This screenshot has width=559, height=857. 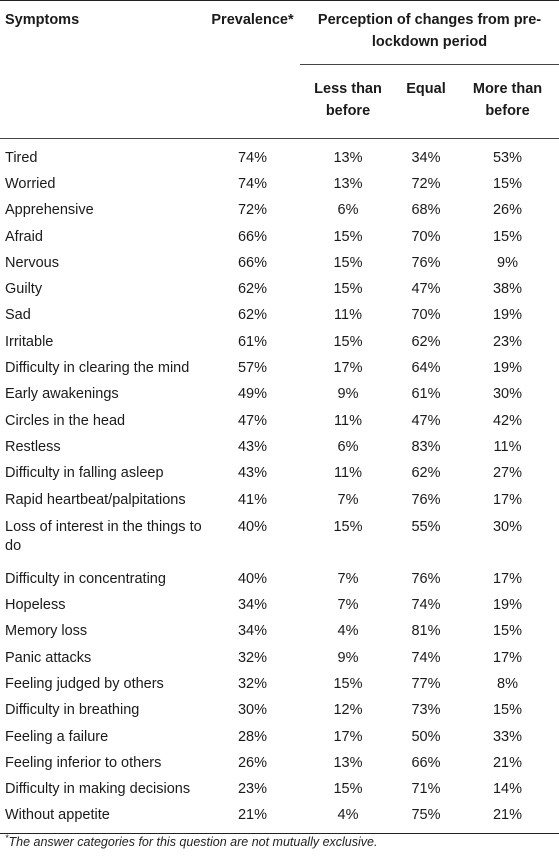 What do you see at coordinates (29, 341) in the screenshot?
I see `symptom-name: Irritable` at bounding box center [29, 341].